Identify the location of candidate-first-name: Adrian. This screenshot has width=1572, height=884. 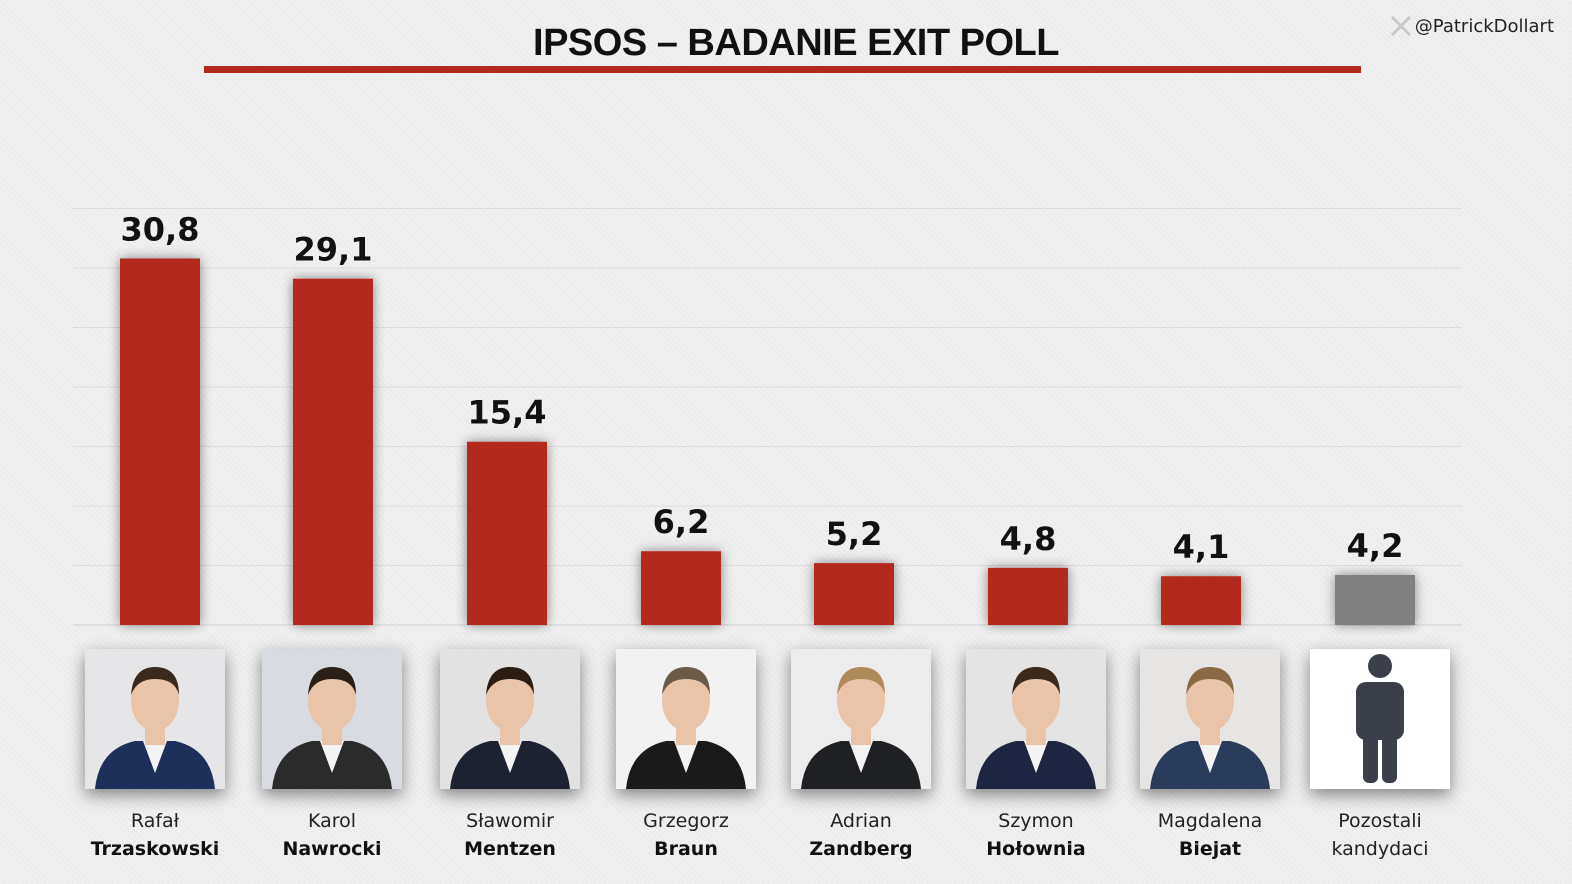
(861, 821).